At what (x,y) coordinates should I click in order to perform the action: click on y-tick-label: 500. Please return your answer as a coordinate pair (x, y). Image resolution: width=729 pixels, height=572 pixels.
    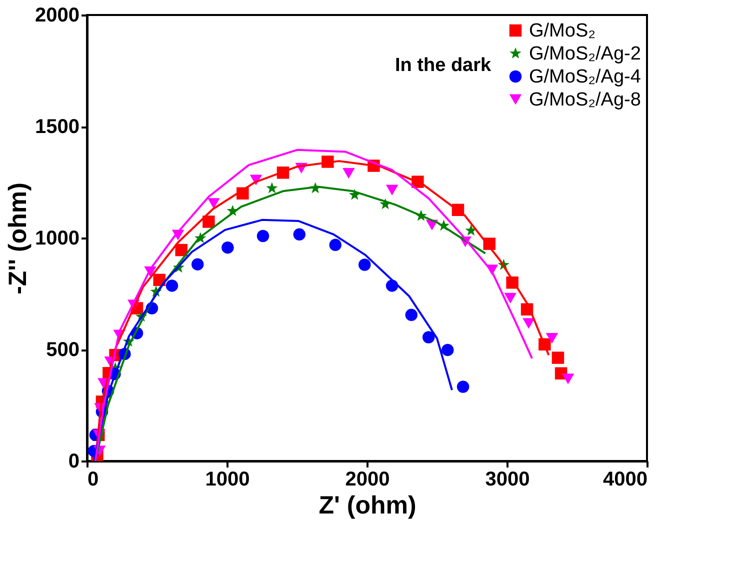
    Looking at the image, I should click on (63, 350).